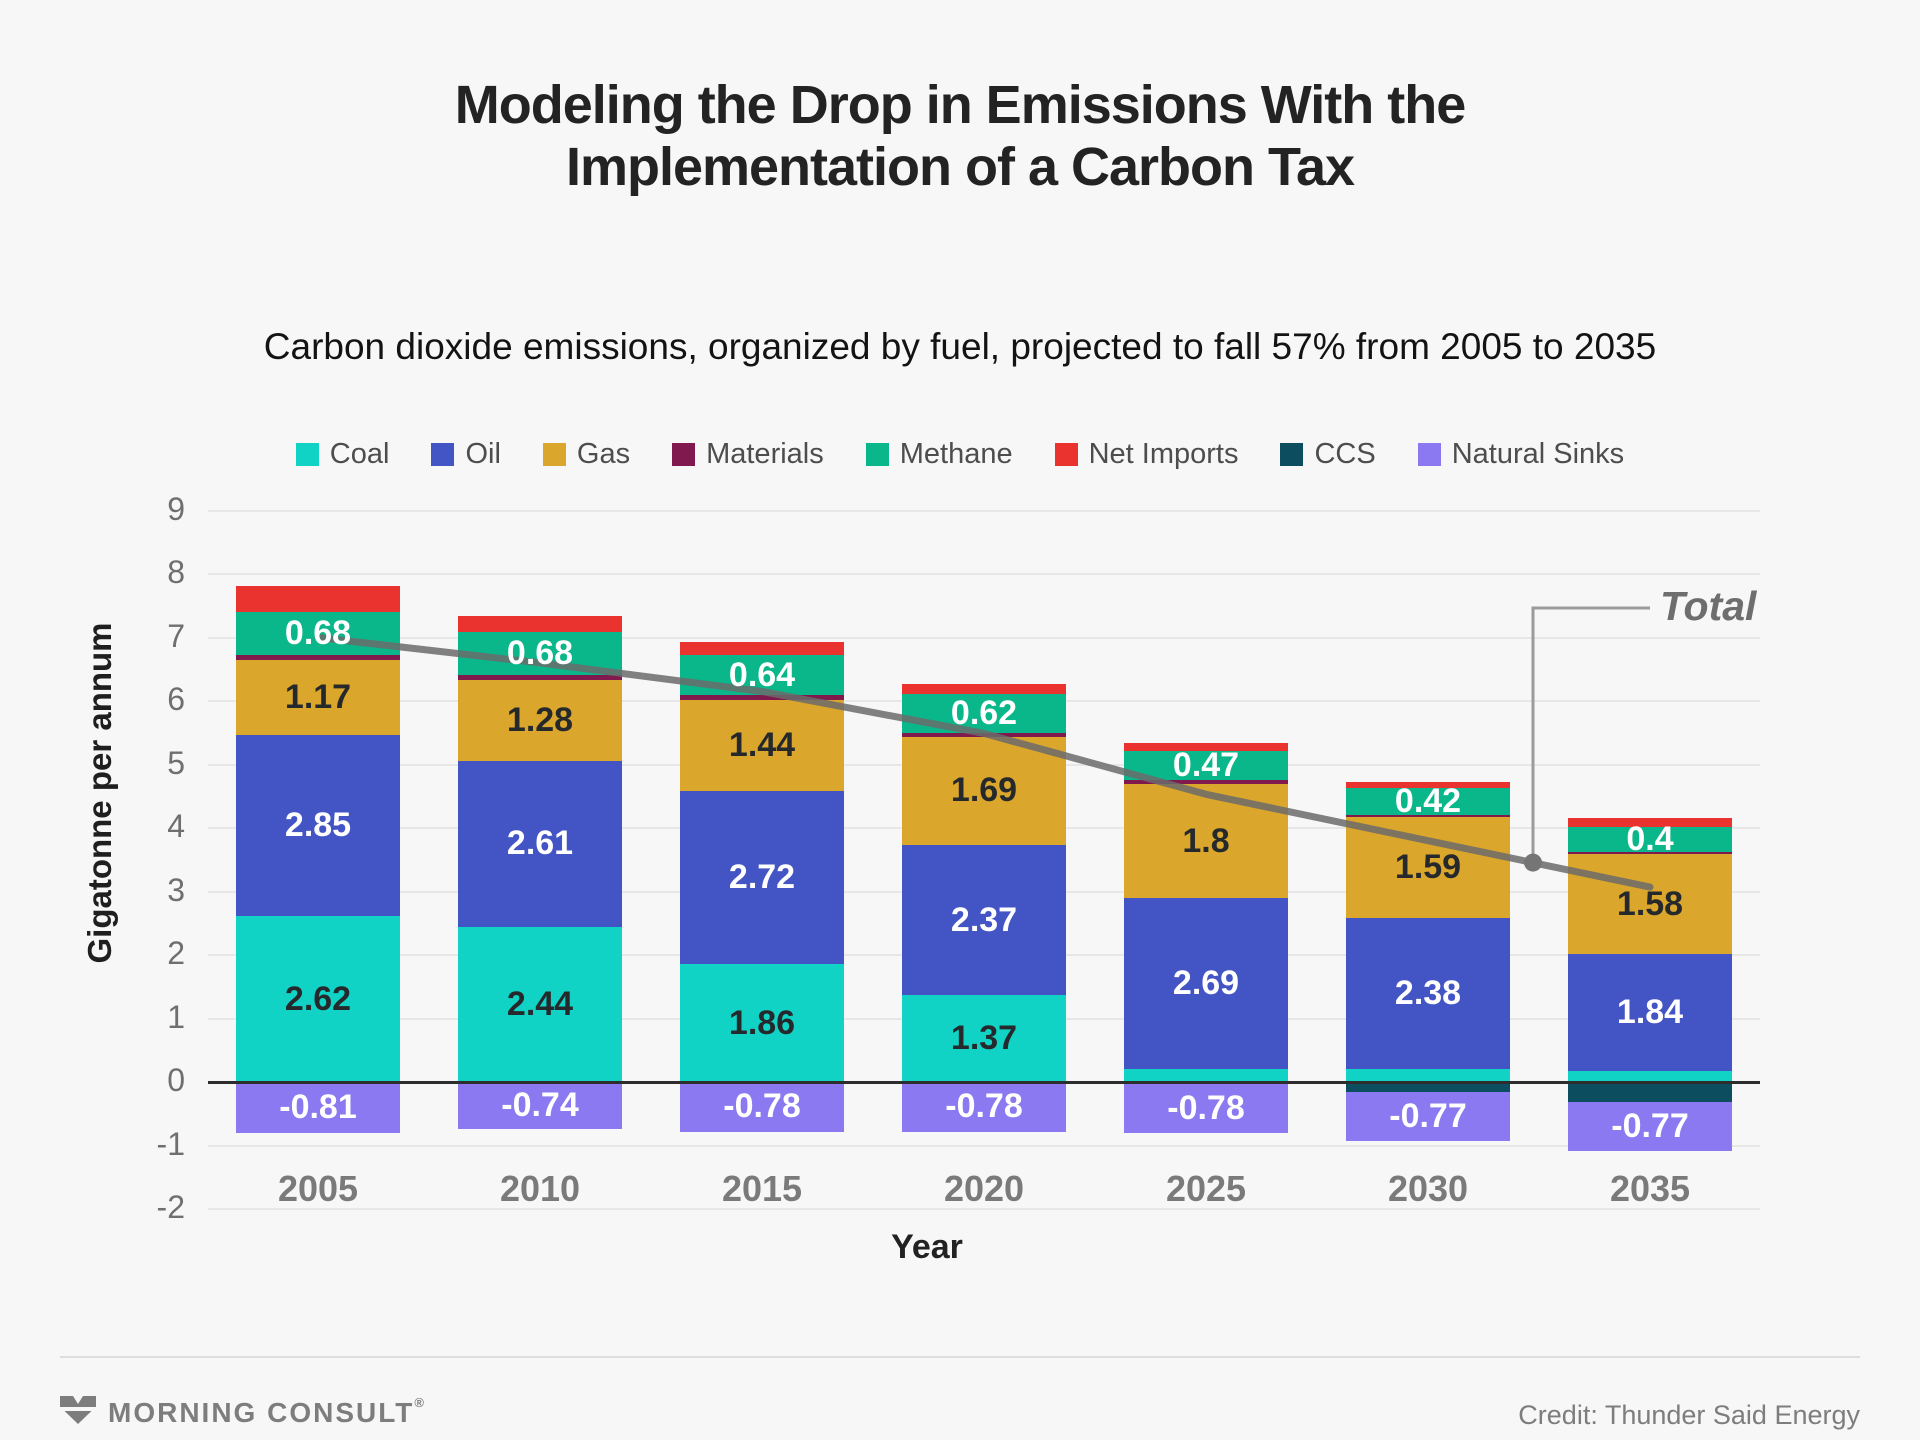 This screenshot has width=1920, height=1440. Describe the element at coordinates (1650, 1012) in the screenshot. I see `bar-value-label-oil-2035: 1.84` at that location.